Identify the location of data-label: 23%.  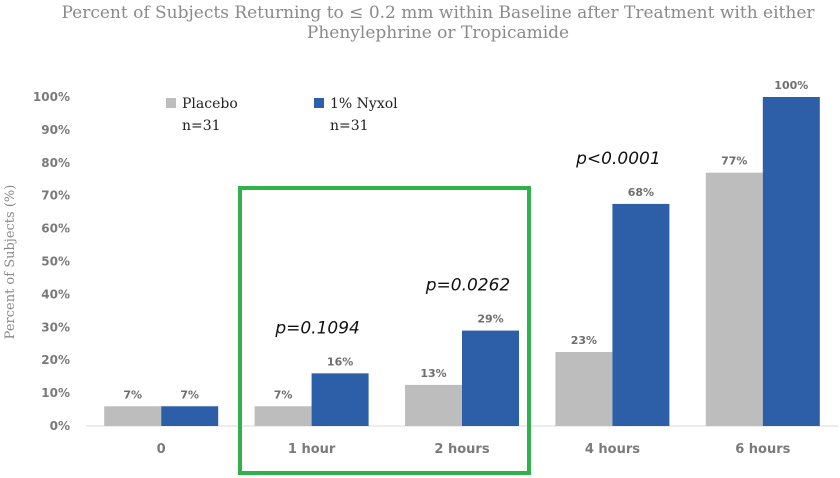
(584, 340).